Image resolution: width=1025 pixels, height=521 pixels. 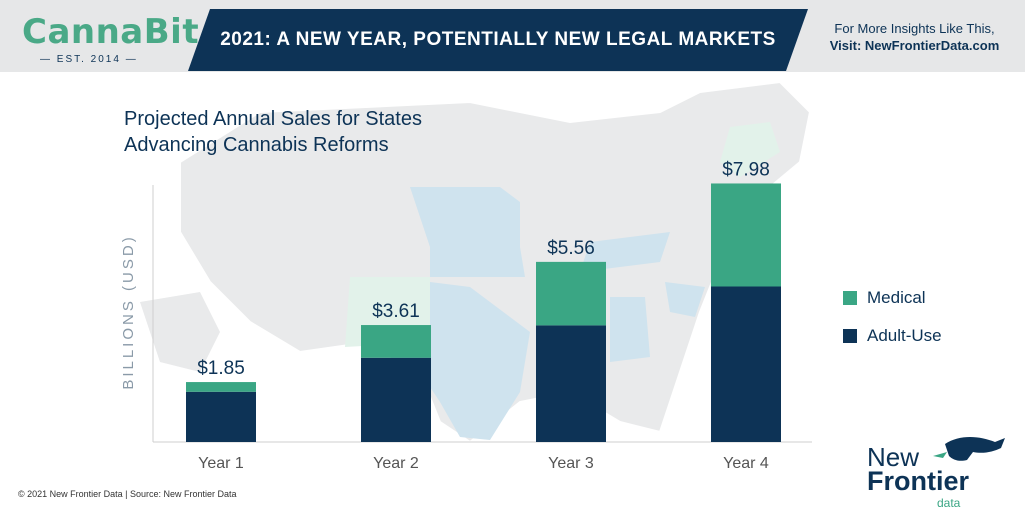 I want to click on x-tick-label-year-1: Year 1, so click(x=221, y=463).